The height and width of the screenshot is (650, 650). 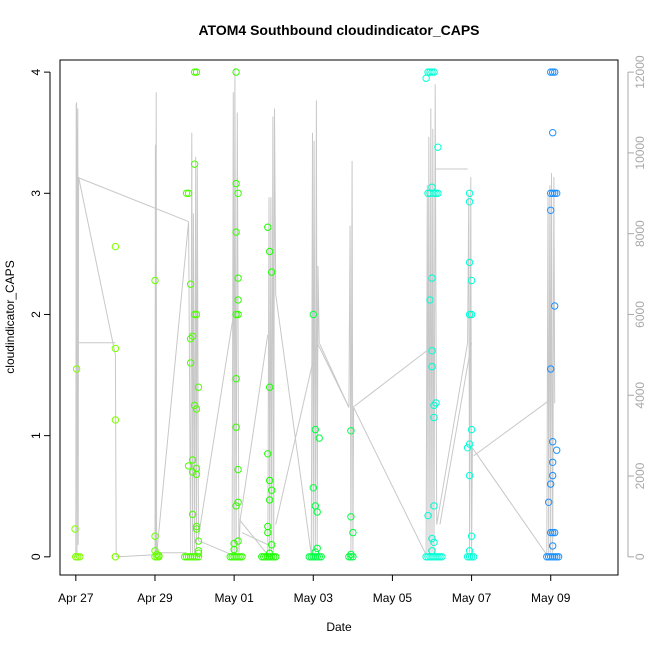 What do you see at coordinates (640, 556) in the screenshot?
I see `y-right-tick-label: 0` at bounding box center [640, 556].